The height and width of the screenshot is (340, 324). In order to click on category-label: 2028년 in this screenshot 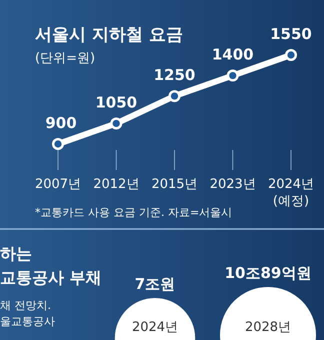, I will do `click(268, 327)`.